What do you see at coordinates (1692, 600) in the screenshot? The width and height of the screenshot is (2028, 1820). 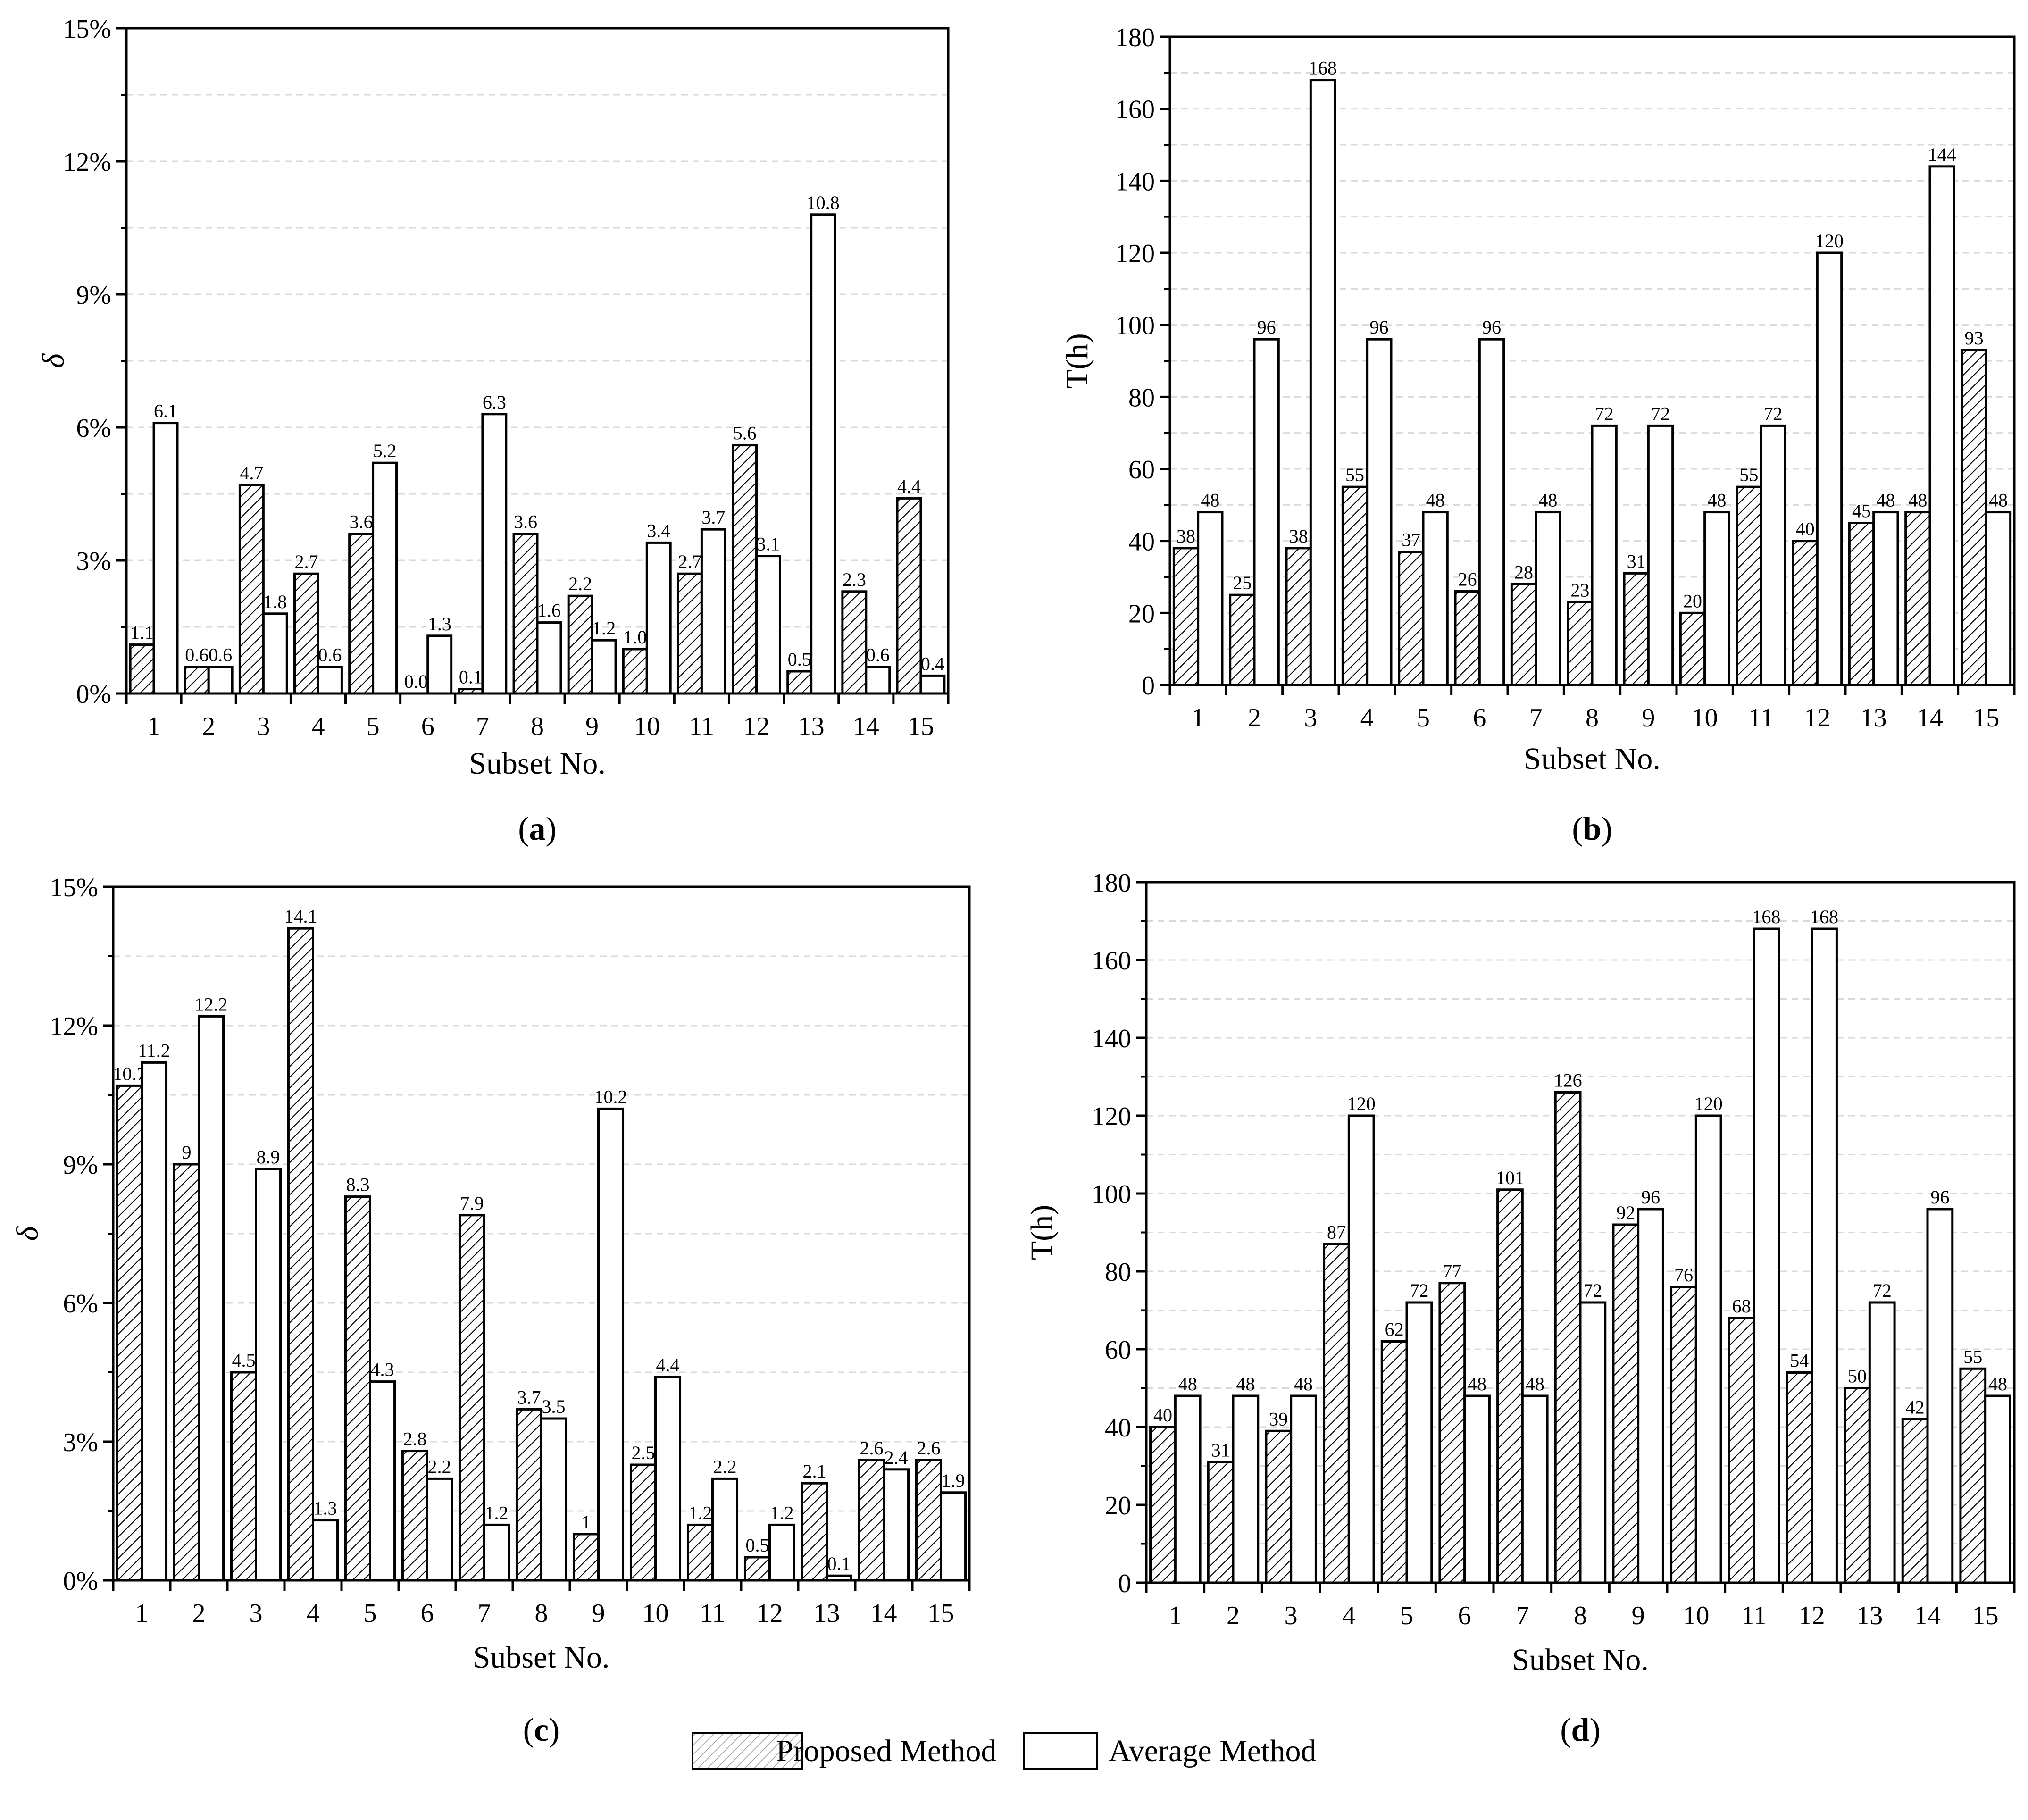 I see `label-proposed-10: 20` at bounding box center [1692, 600].